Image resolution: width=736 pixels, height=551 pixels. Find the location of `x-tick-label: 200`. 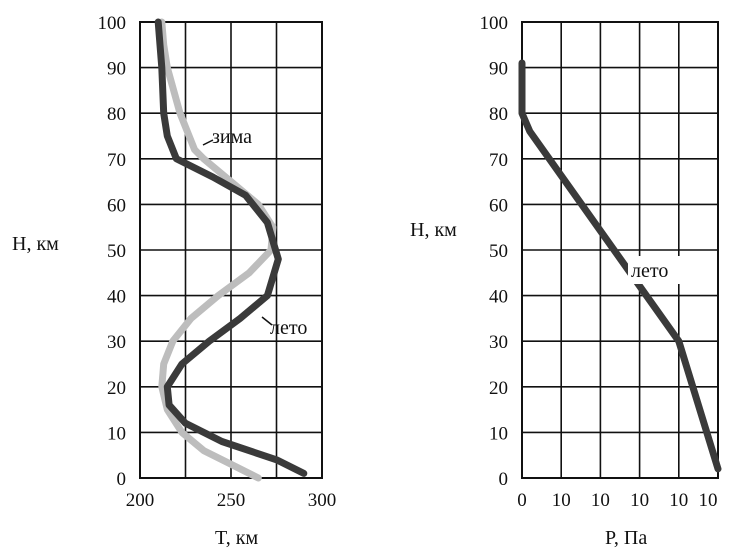

x-tick-label: 200 is located at coordinates (140, 500).